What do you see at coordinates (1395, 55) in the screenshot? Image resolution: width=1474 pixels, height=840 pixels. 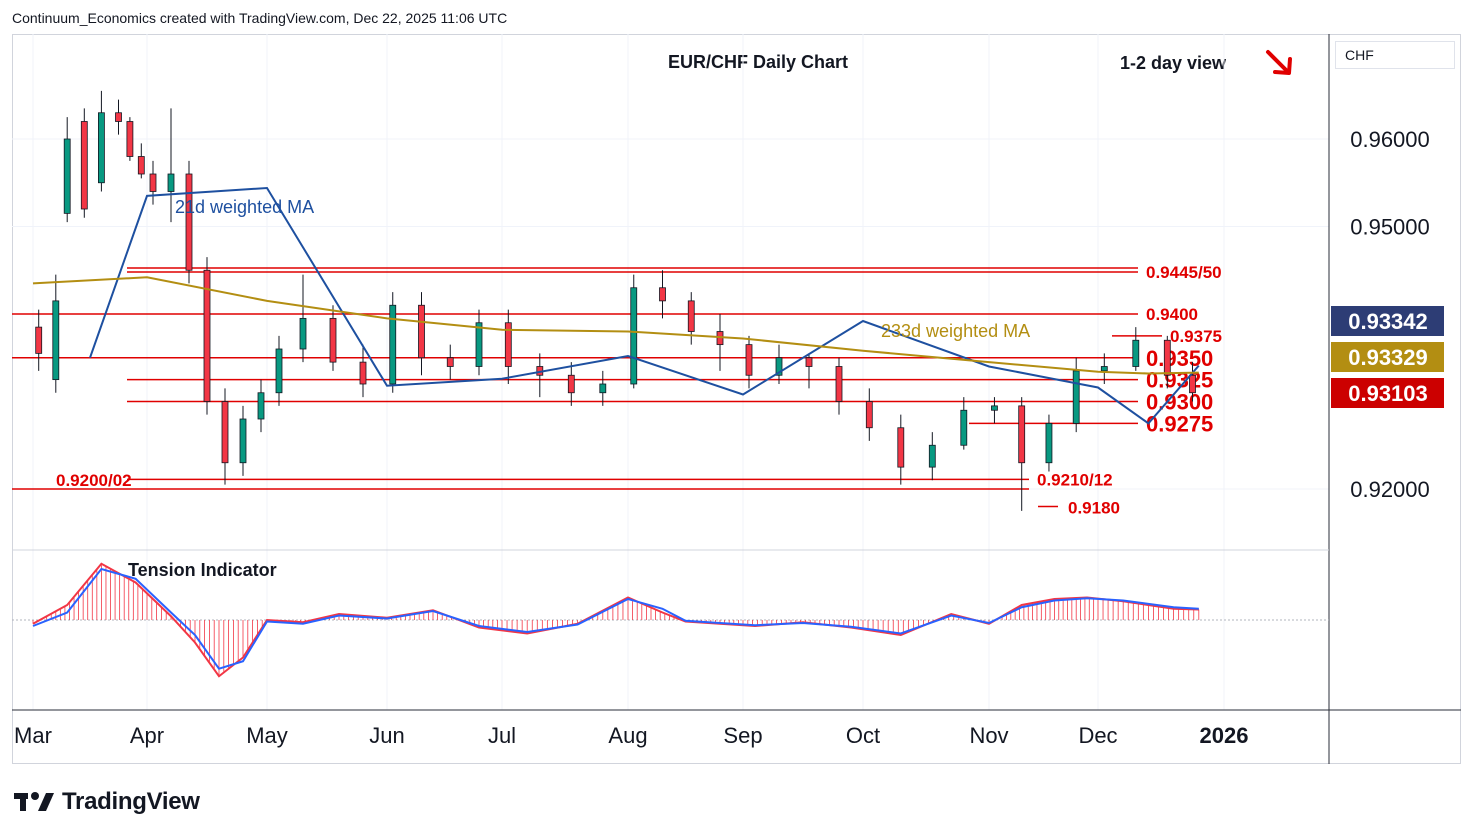 I see `currency-label: CHF` at bounding box center [1395, 55].